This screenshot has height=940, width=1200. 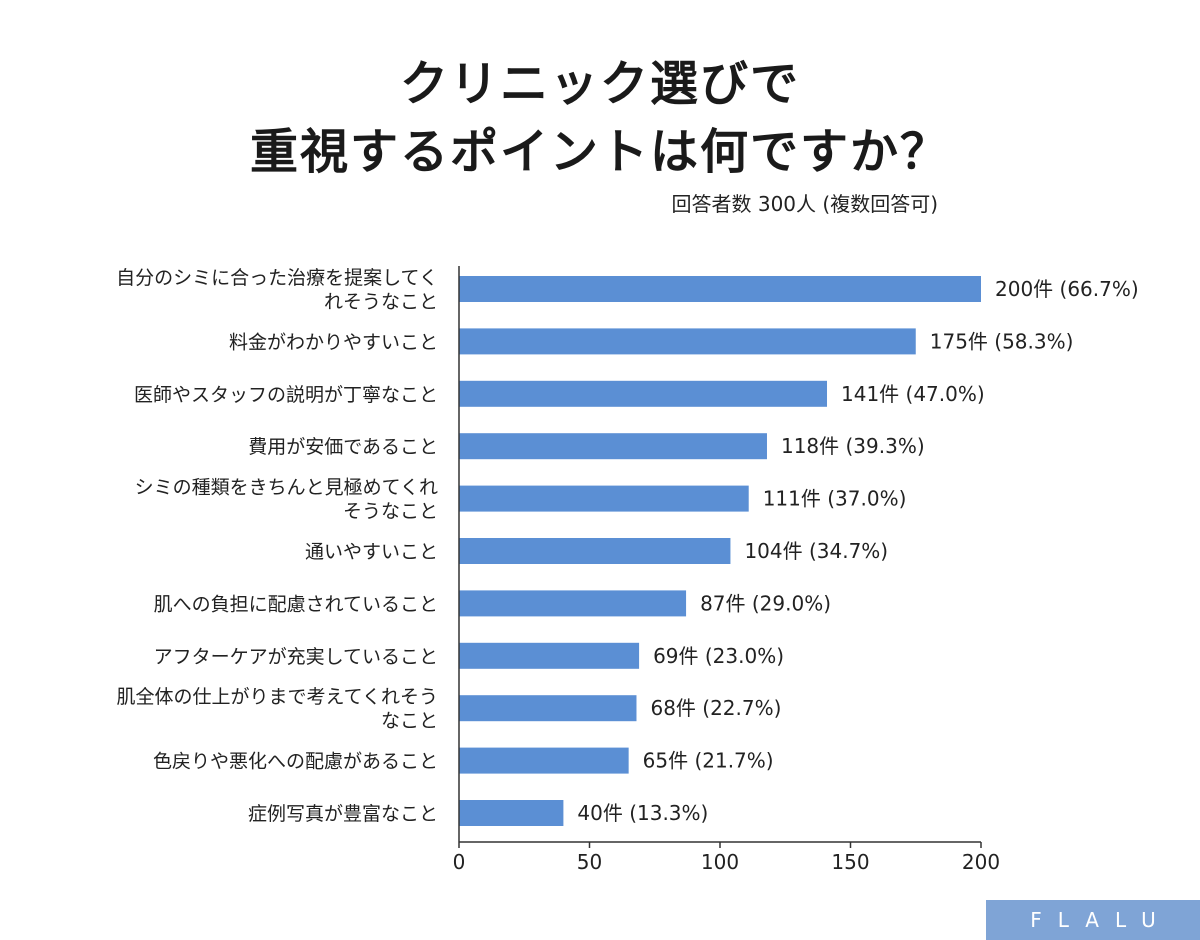 What do you see at coordinates (286, 500) in the screenshot?
I see `category-label-4: シミの種類をきちんと見極めてくれそうなこと` at bounding box center [286, 500].